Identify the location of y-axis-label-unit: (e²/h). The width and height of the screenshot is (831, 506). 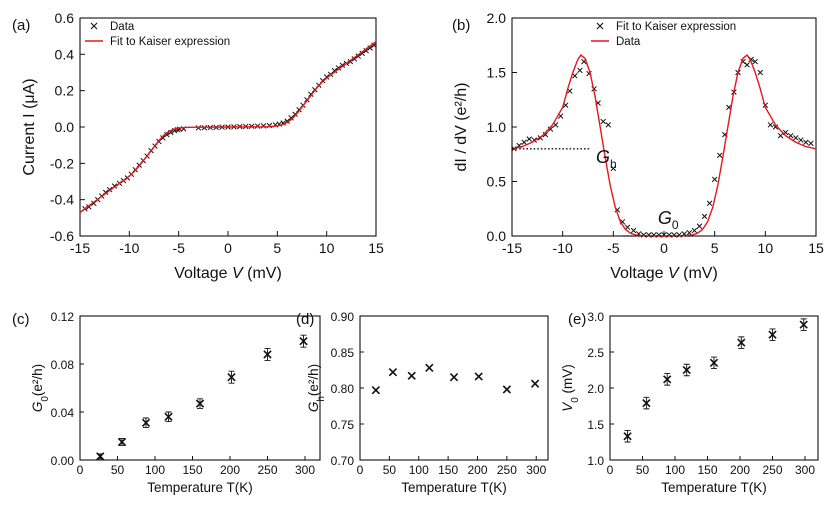
(37, 380).